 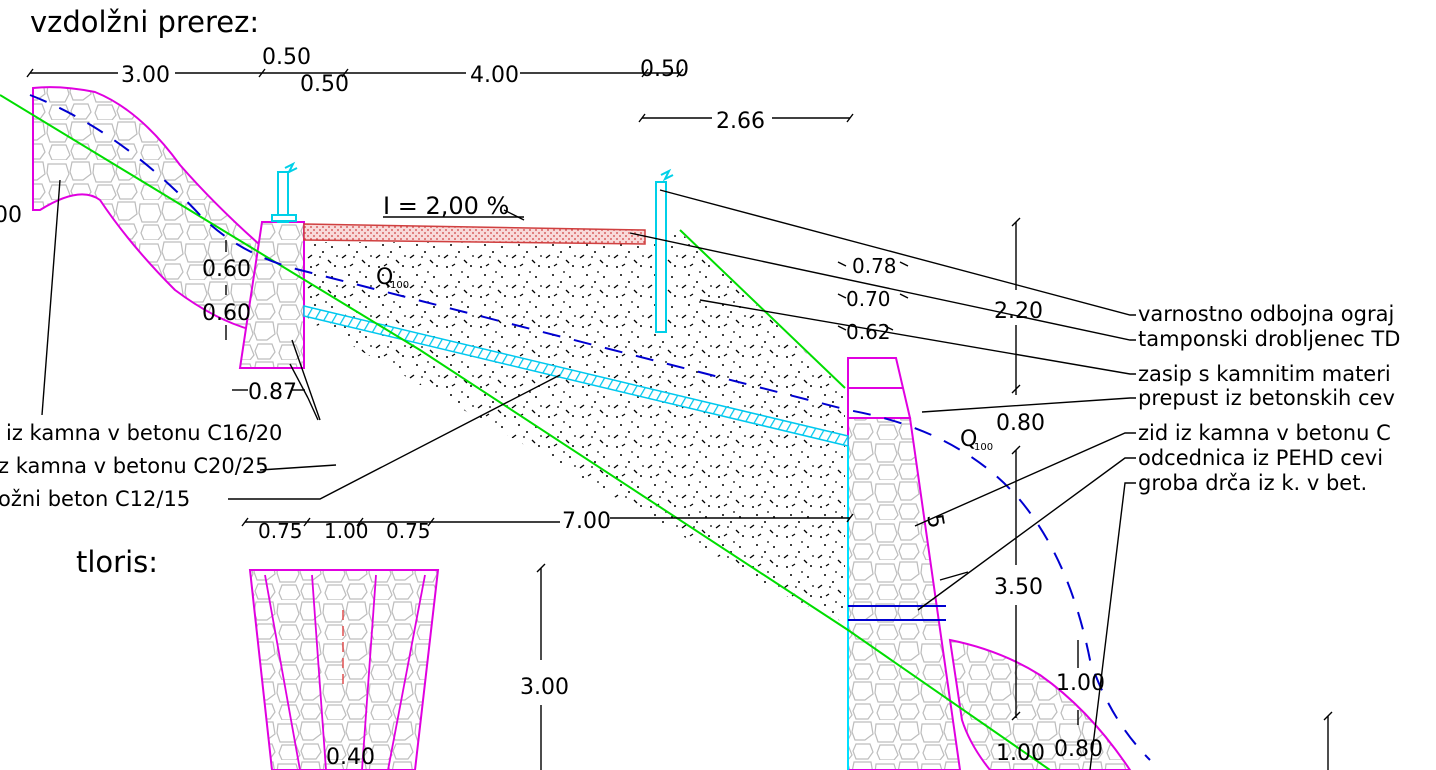 I want to click on flow-label-right: Q 100, so click(x=976, y=440).